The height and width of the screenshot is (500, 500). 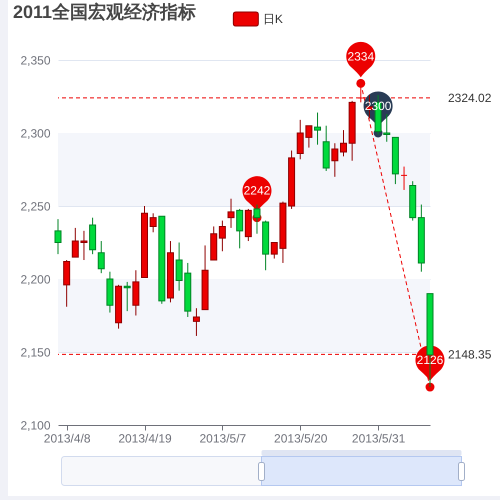 I want to click on data-label: 2242, so click(x=257, y=191).